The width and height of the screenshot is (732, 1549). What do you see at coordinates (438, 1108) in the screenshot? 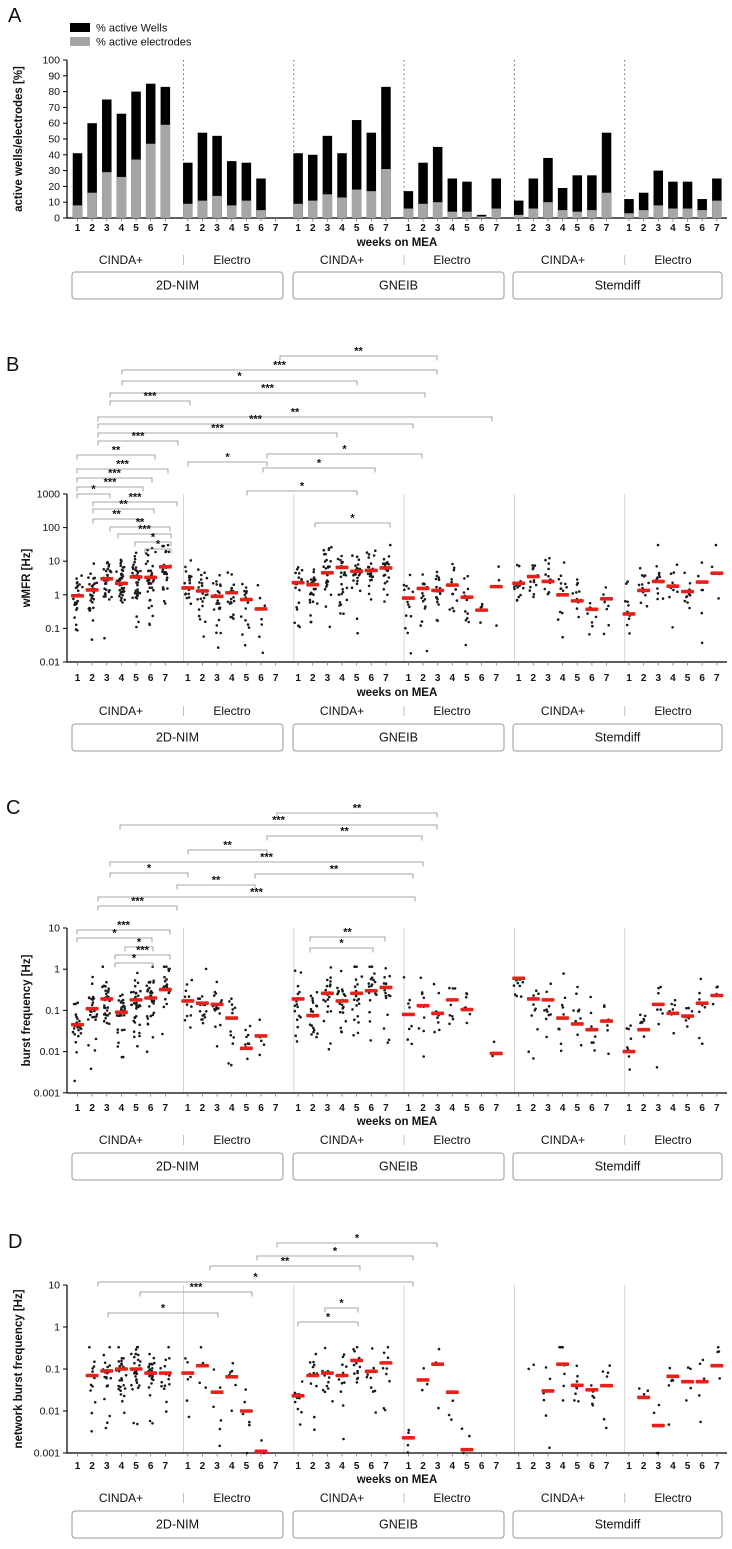
I see `week-tick-label: 3` at bounding box center [438, 1108].